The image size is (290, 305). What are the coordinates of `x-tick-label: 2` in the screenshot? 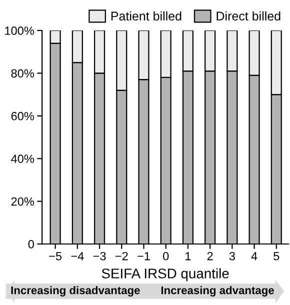 It's located at (210, 256).